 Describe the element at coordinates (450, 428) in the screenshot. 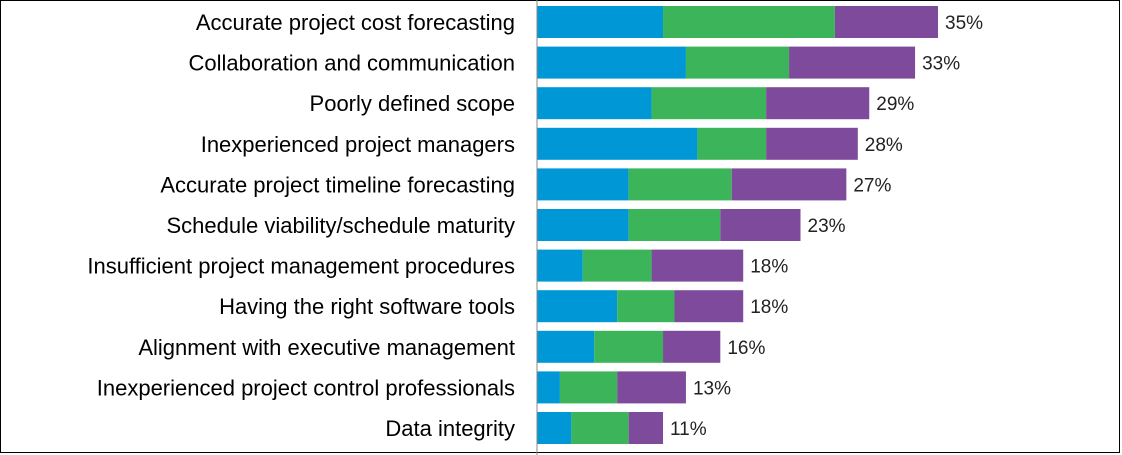

I see `category-label: Data integrity` at that location.